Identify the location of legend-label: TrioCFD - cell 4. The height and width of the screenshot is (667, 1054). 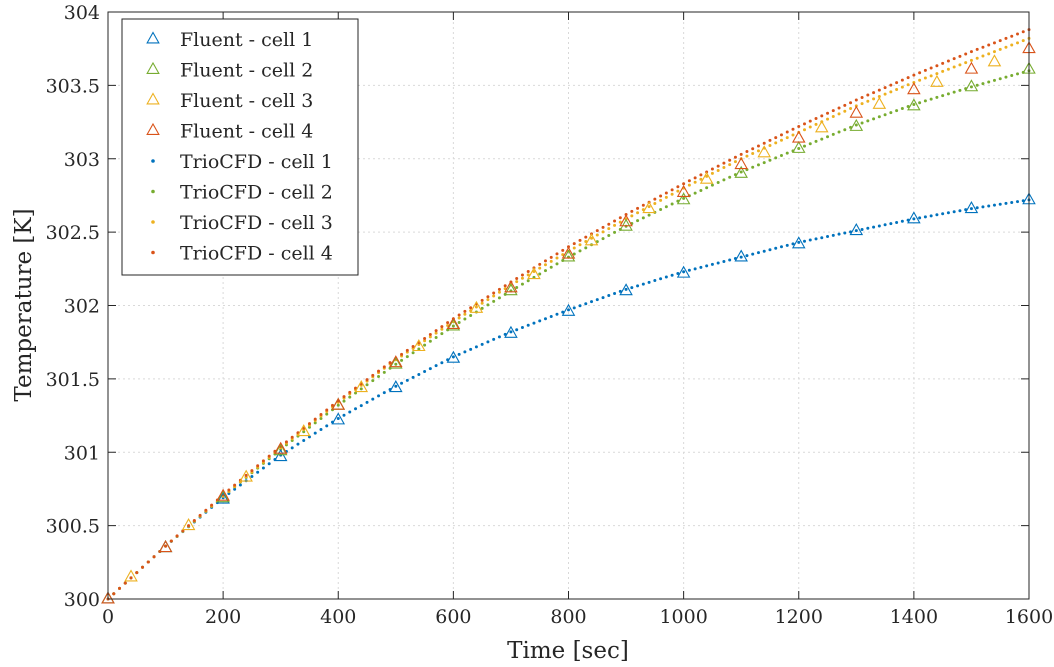
(256, 254).